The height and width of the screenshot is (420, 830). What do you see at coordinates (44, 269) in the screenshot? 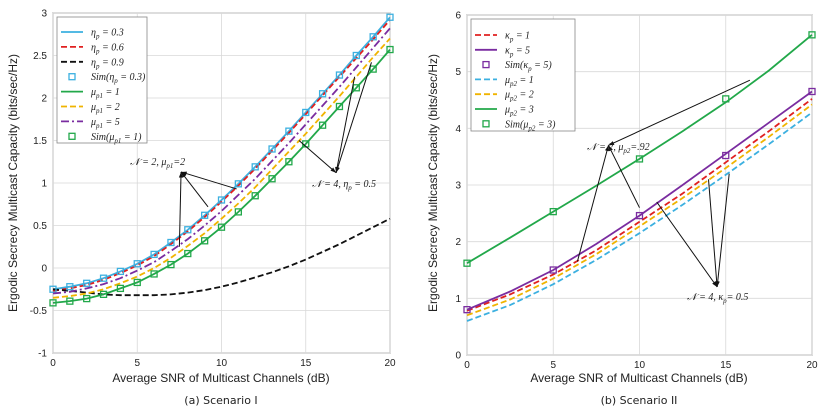
I see `left-y-tick-label: 0` at bounding box center [44, 269].